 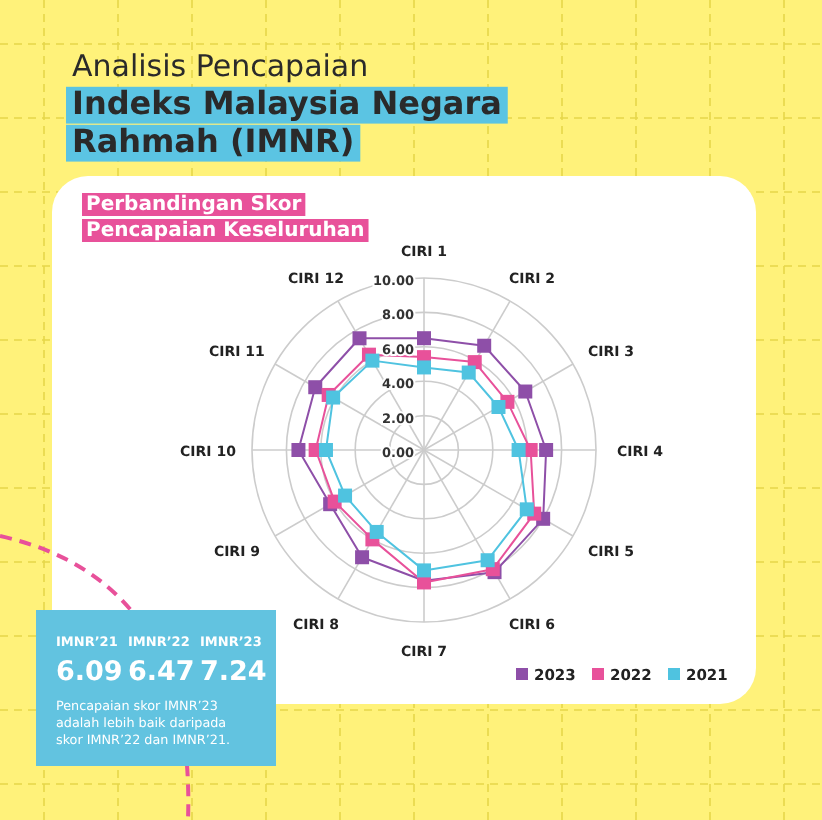 I want to click on text: 7.24, so click(x=233, y=672).